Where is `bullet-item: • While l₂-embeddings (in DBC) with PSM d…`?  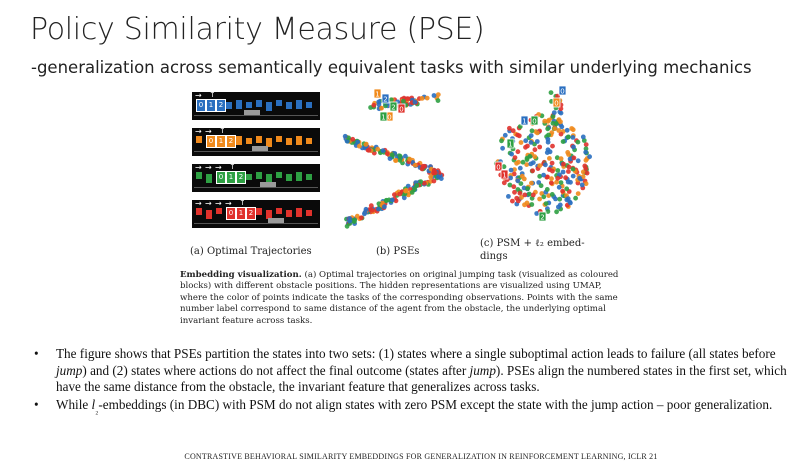 bullet-item: • While l₂-embeddings (in DBC) with PSM d… is located at coordinates (410, 407).